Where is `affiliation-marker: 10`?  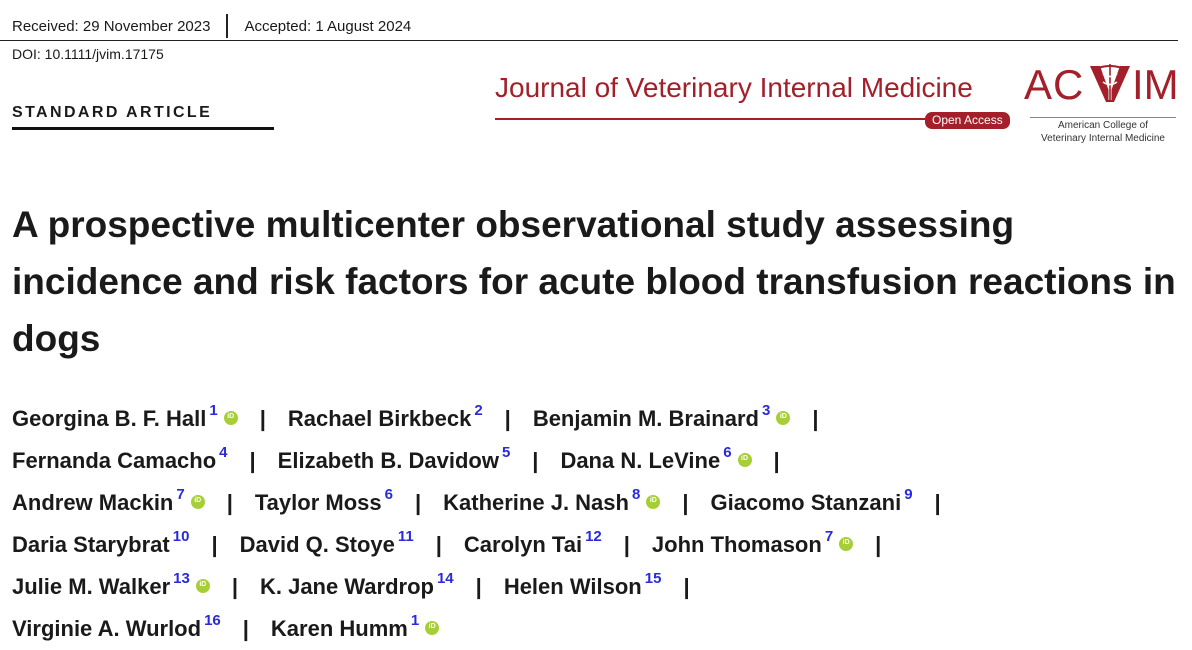
affiliation-marker: 10 is located at coordinates (181, 536).